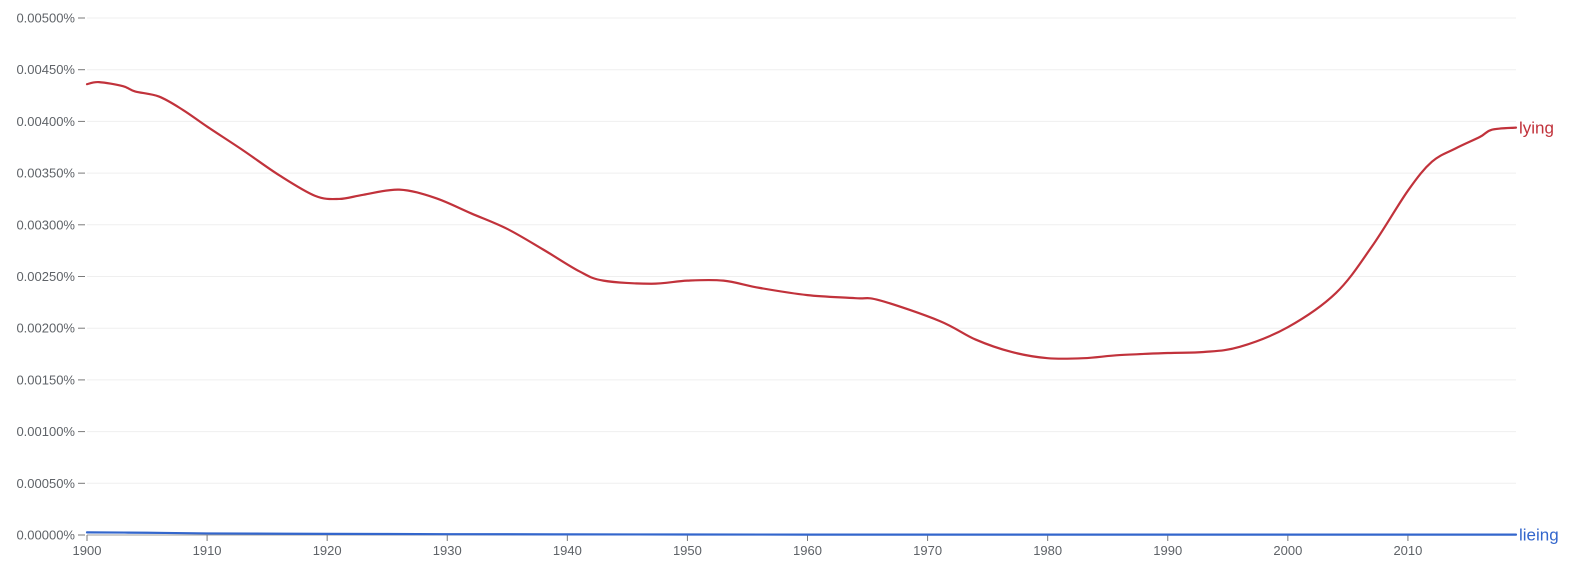 This screenshot has height=566, width=1572. What do you see at coordinates (687, 550) in the screenshot?
I see `x-tick-label: 1950` at bounding box center [687, 550].